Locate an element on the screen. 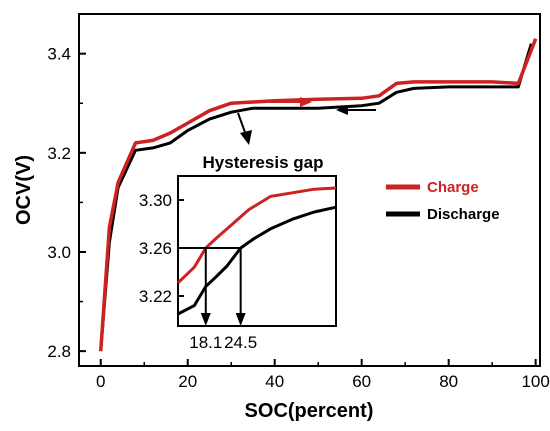  inset-ticks-group: 3.30 3.26 3.22 18.1 24.5 is located at coordinates (198, 271).